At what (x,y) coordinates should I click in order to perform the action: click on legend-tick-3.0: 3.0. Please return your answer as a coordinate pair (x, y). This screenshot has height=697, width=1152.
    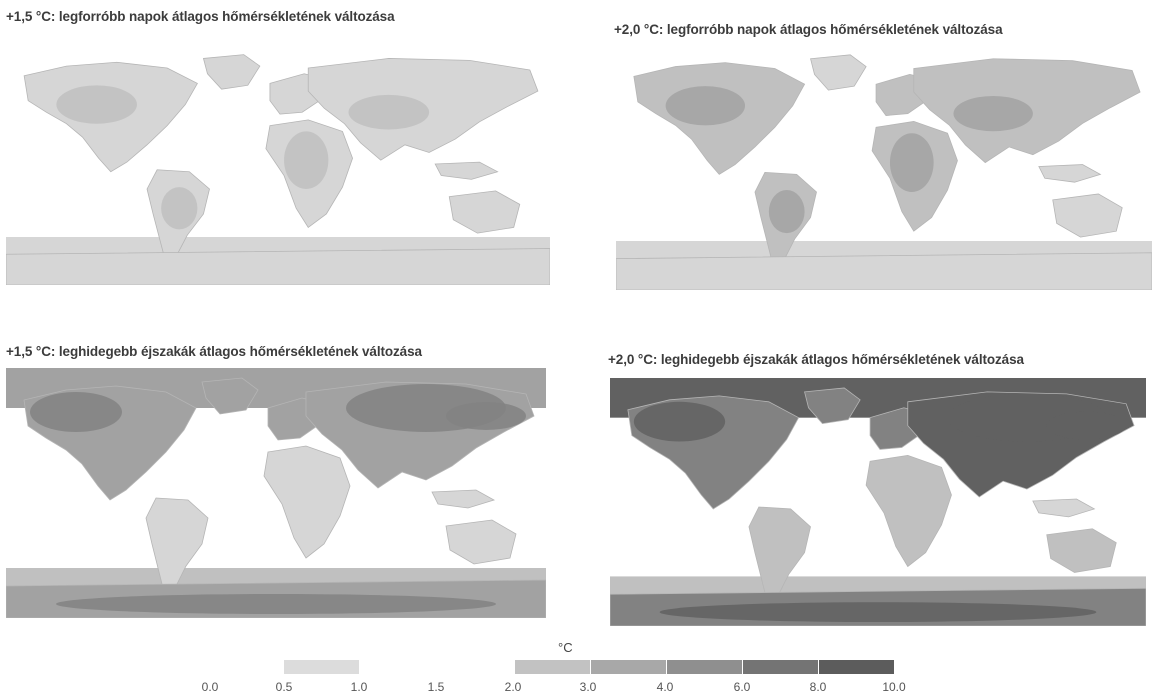
    Looking at the image, I should click on (588, 687).